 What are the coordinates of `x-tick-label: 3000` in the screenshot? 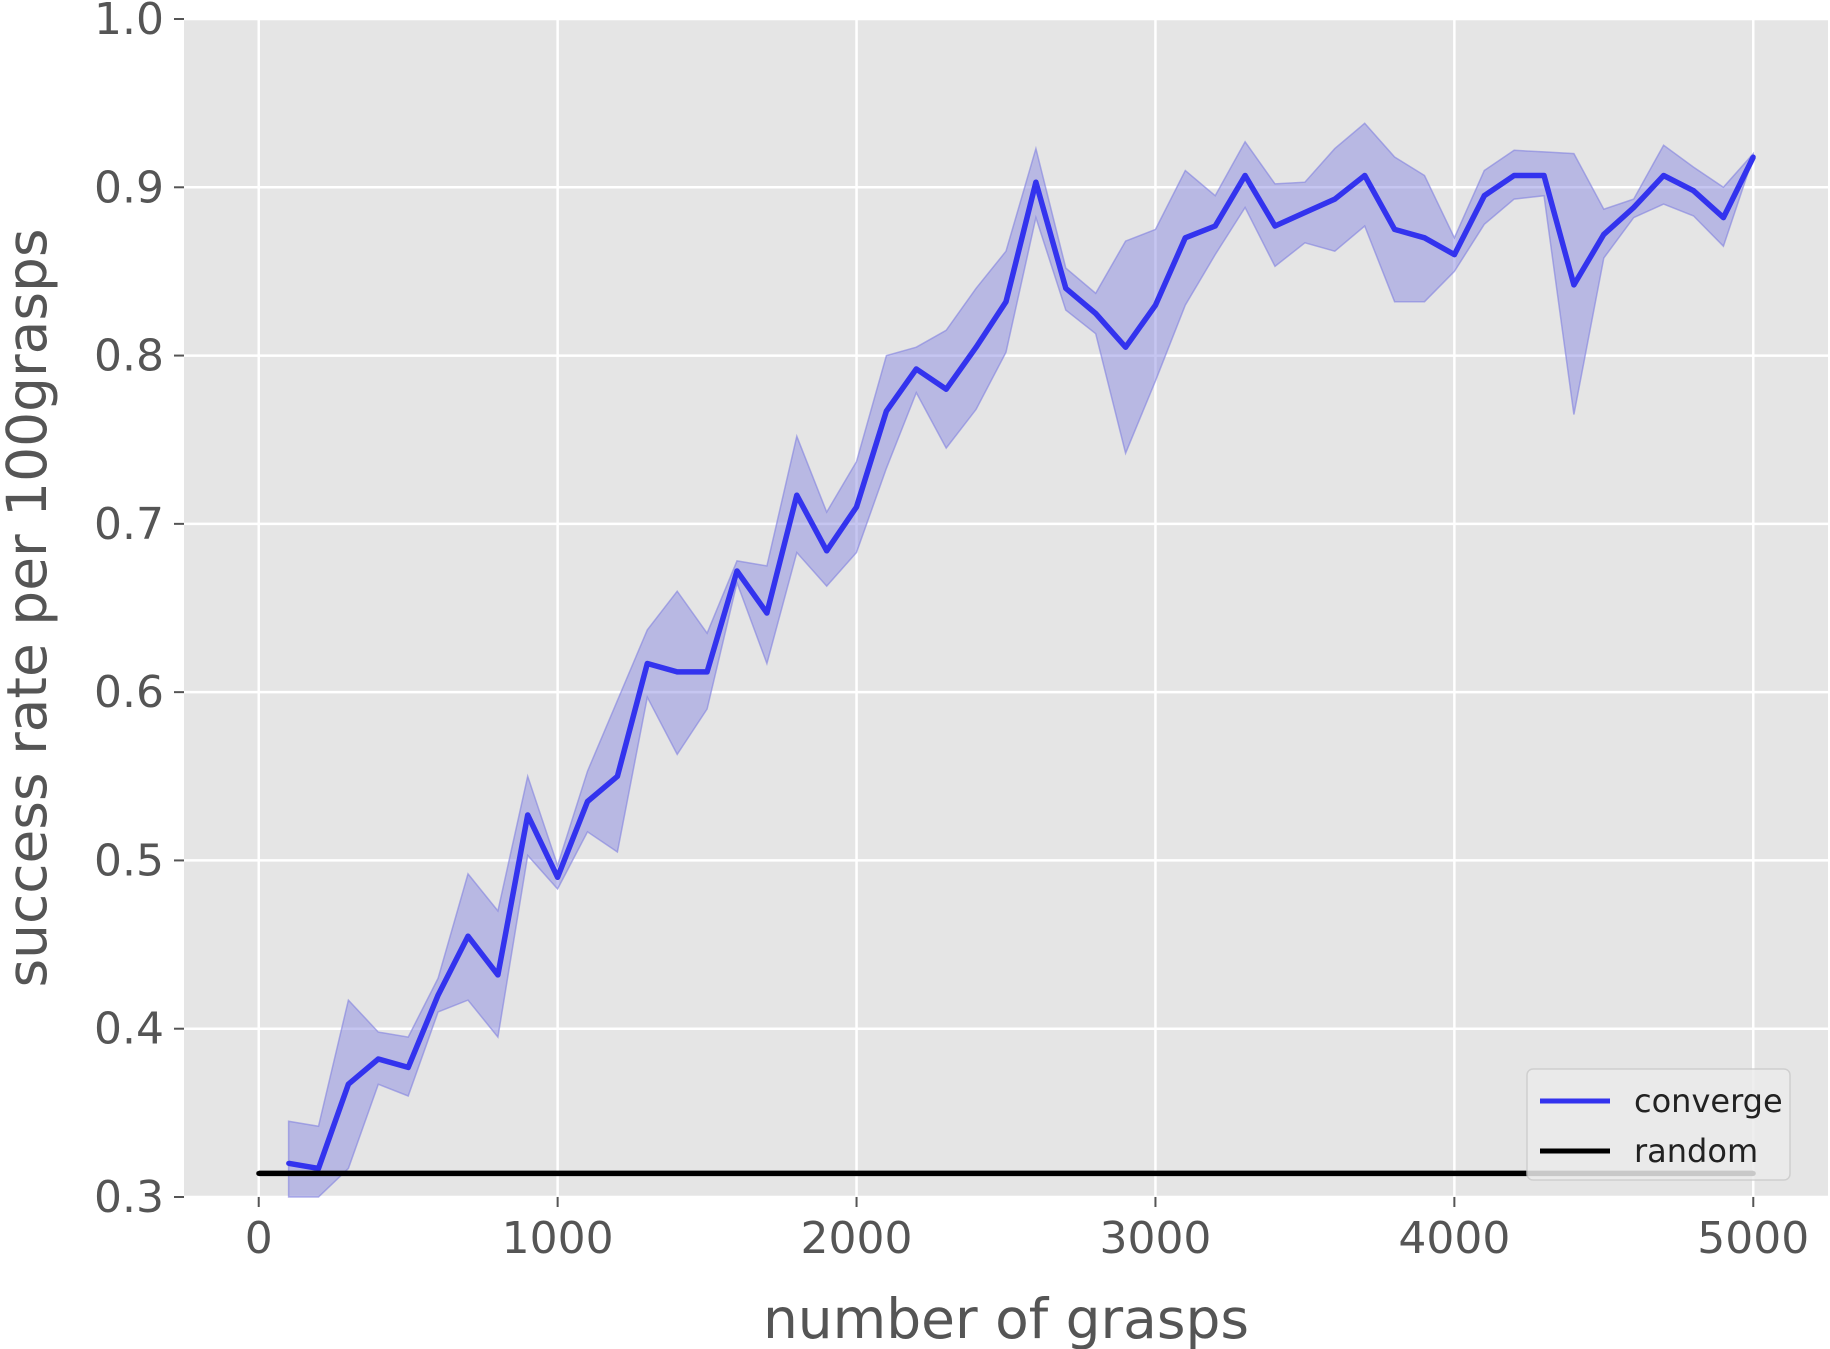 It's located at (1155, 1238).